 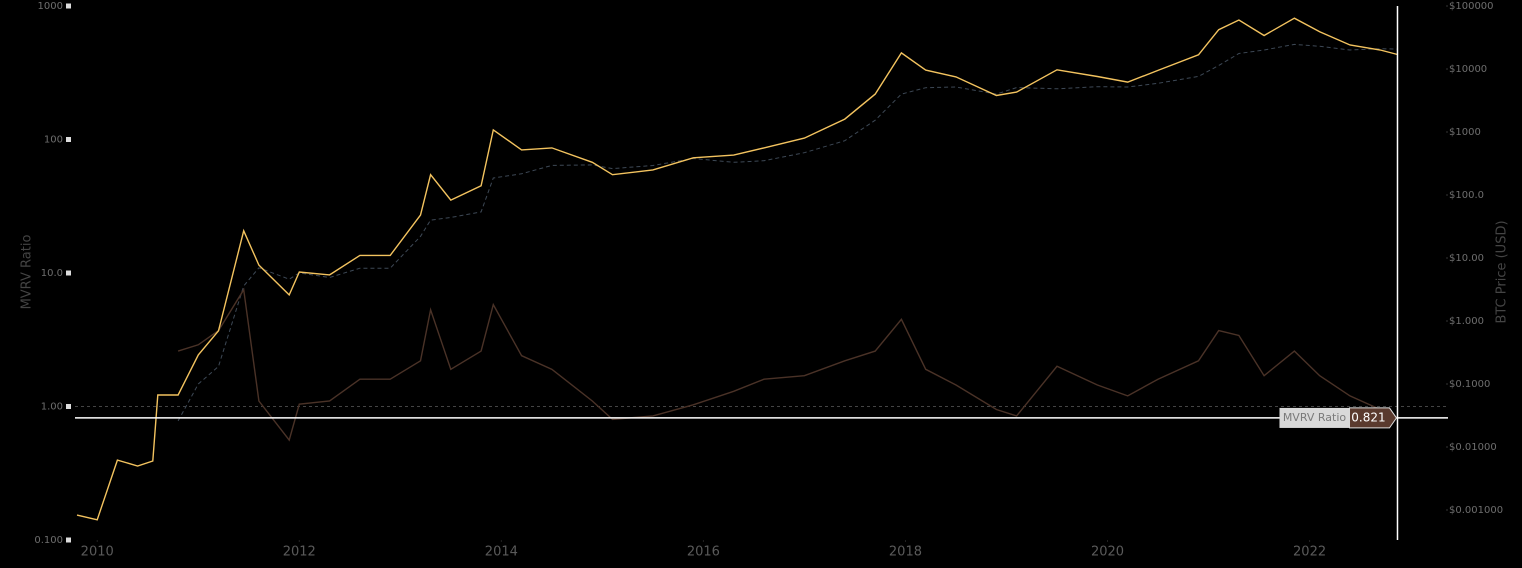 I want to click on y2-tick-label: $0.01000, so click(x=1473, y=447).